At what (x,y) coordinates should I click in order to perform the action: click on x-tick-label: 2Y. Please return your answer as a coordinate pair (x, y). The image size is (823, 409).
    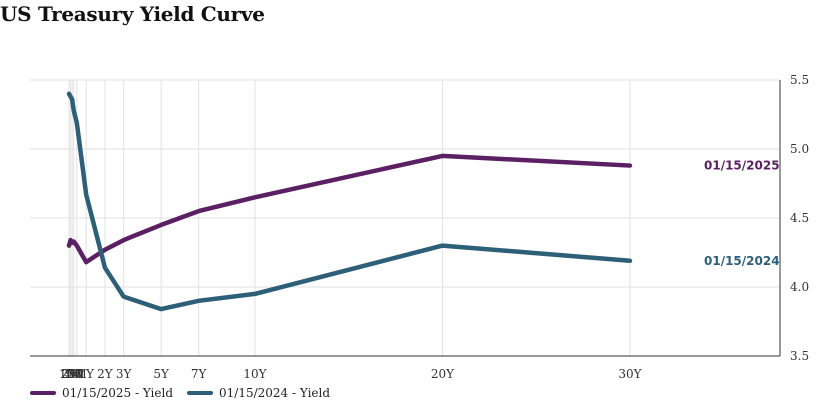
    Looking at the image, I should click on (105, 374).